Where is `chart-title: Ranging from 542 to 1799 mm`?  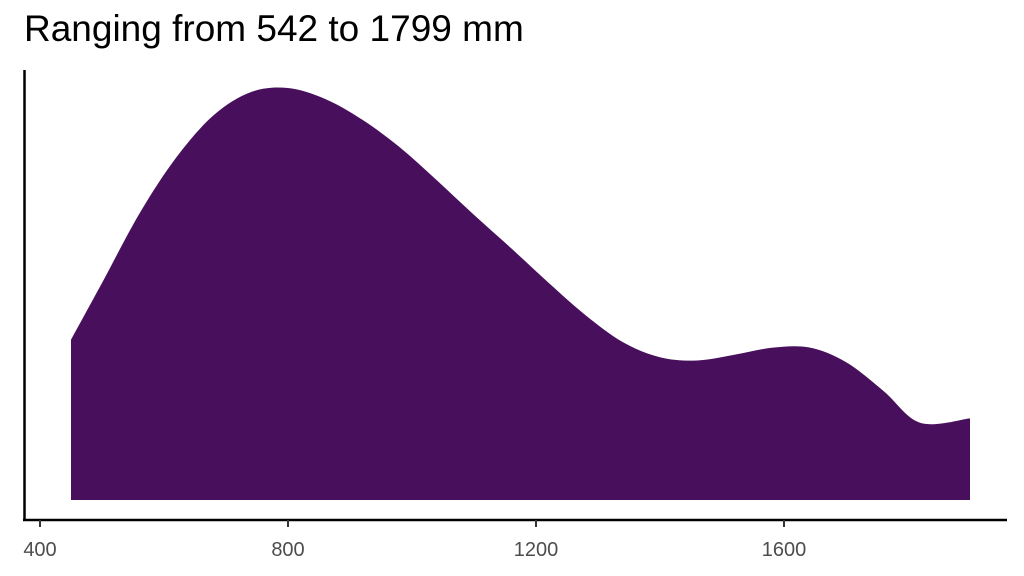 chart-title: Ranging from 542 to 1799 mm is located at coordinates (274, 28).